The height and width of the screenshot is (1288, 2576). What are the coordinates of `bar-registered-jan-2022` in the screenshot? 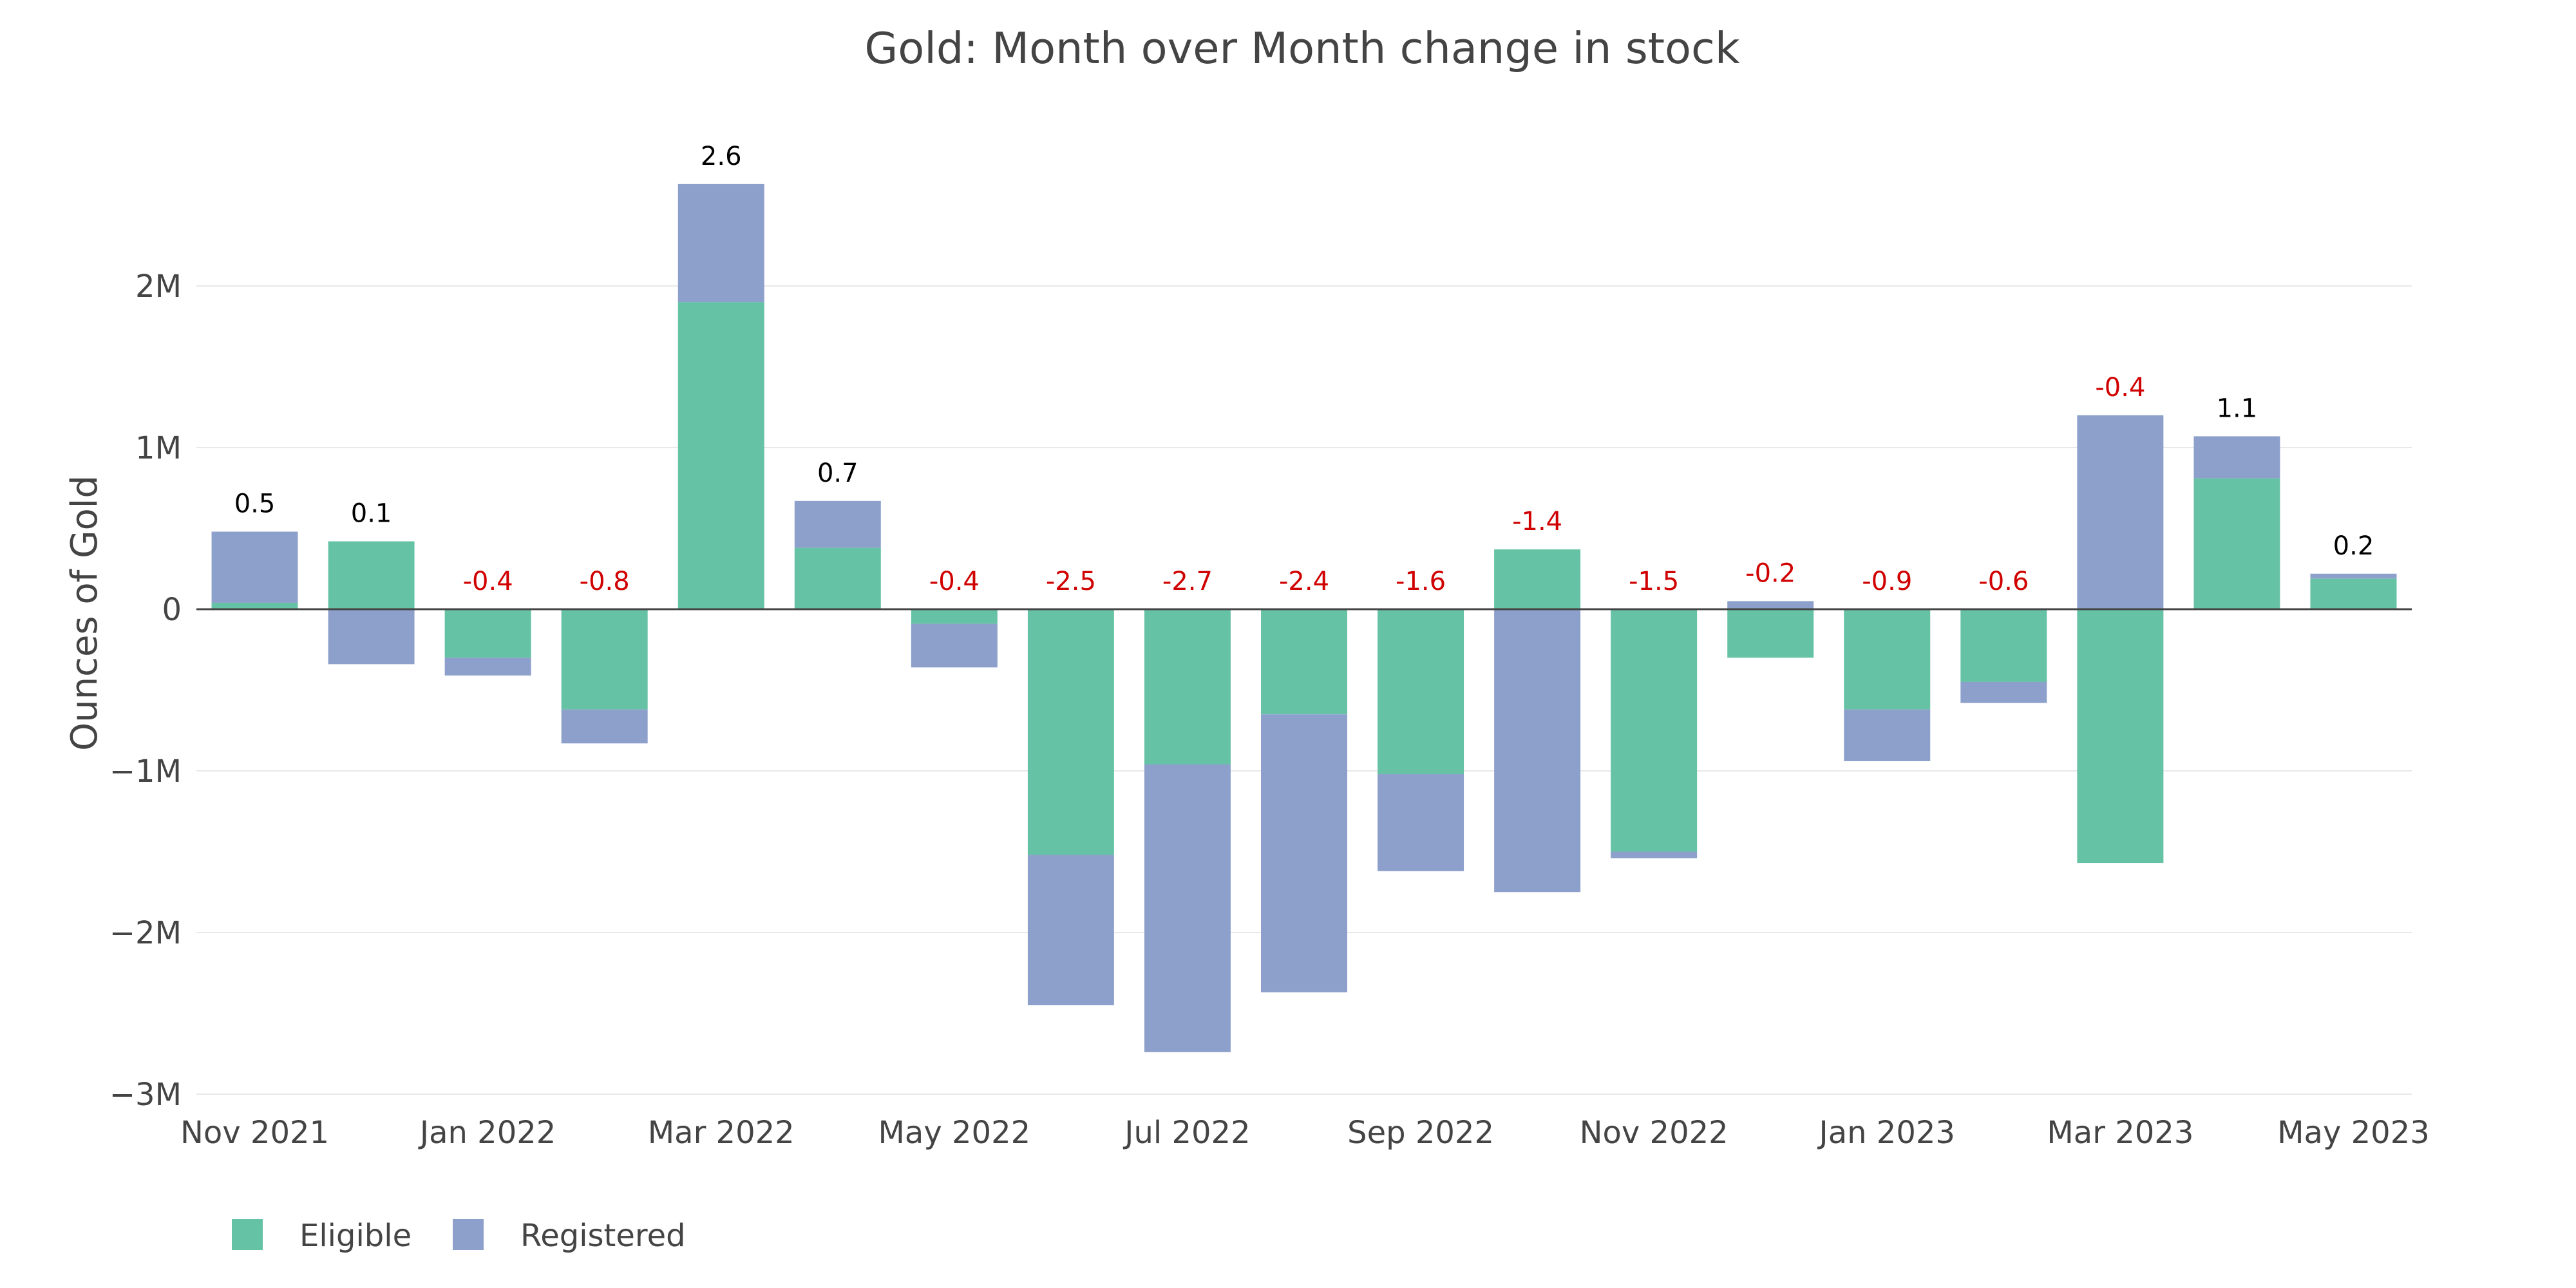 It's located at (487, 667).